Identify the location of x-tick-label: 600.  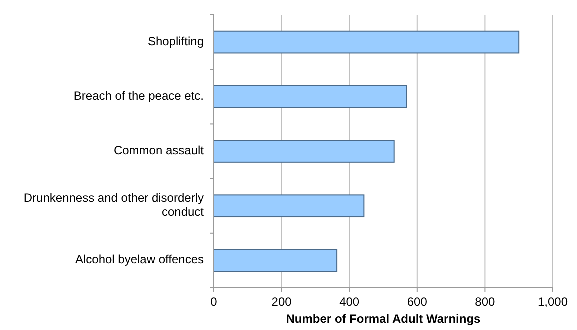
(417, 302).